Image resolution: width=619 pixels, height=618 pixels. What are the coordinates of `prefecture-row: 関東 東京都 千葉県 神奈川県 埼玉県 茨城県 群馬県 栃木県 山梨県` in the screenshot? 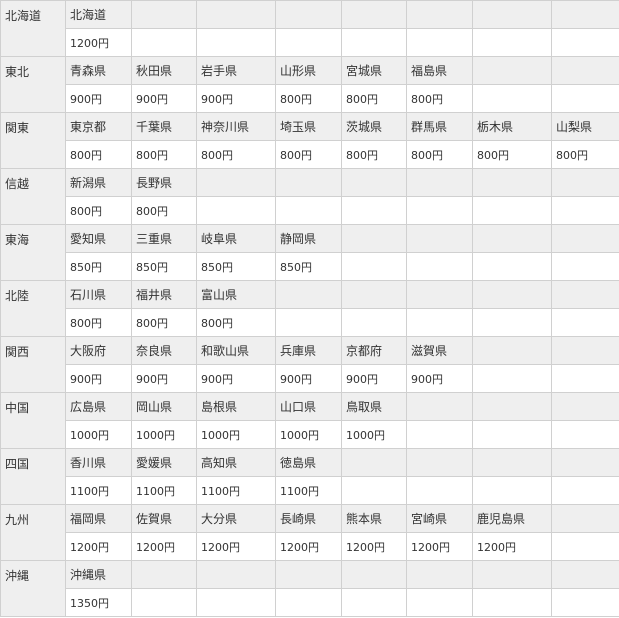 It's located at (309, 140).